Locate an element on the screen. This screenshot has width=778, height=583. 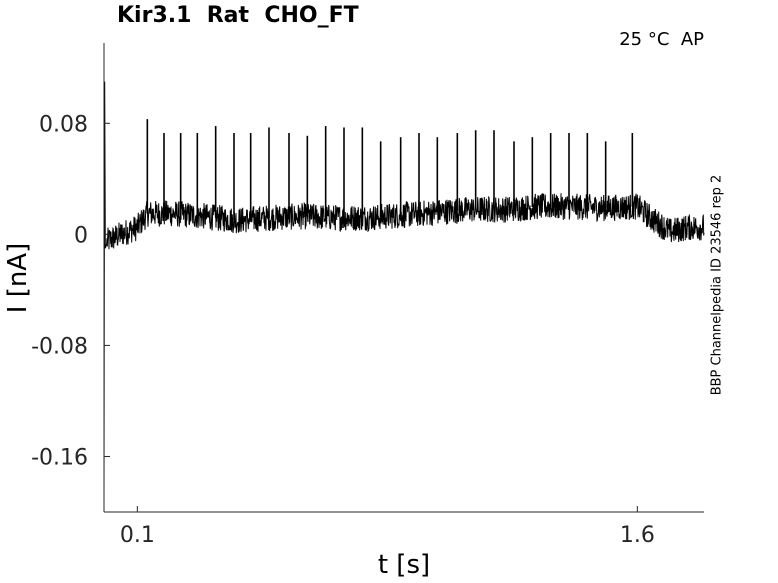
x-axis-label: t [s] is located at coordinates (404, 565).